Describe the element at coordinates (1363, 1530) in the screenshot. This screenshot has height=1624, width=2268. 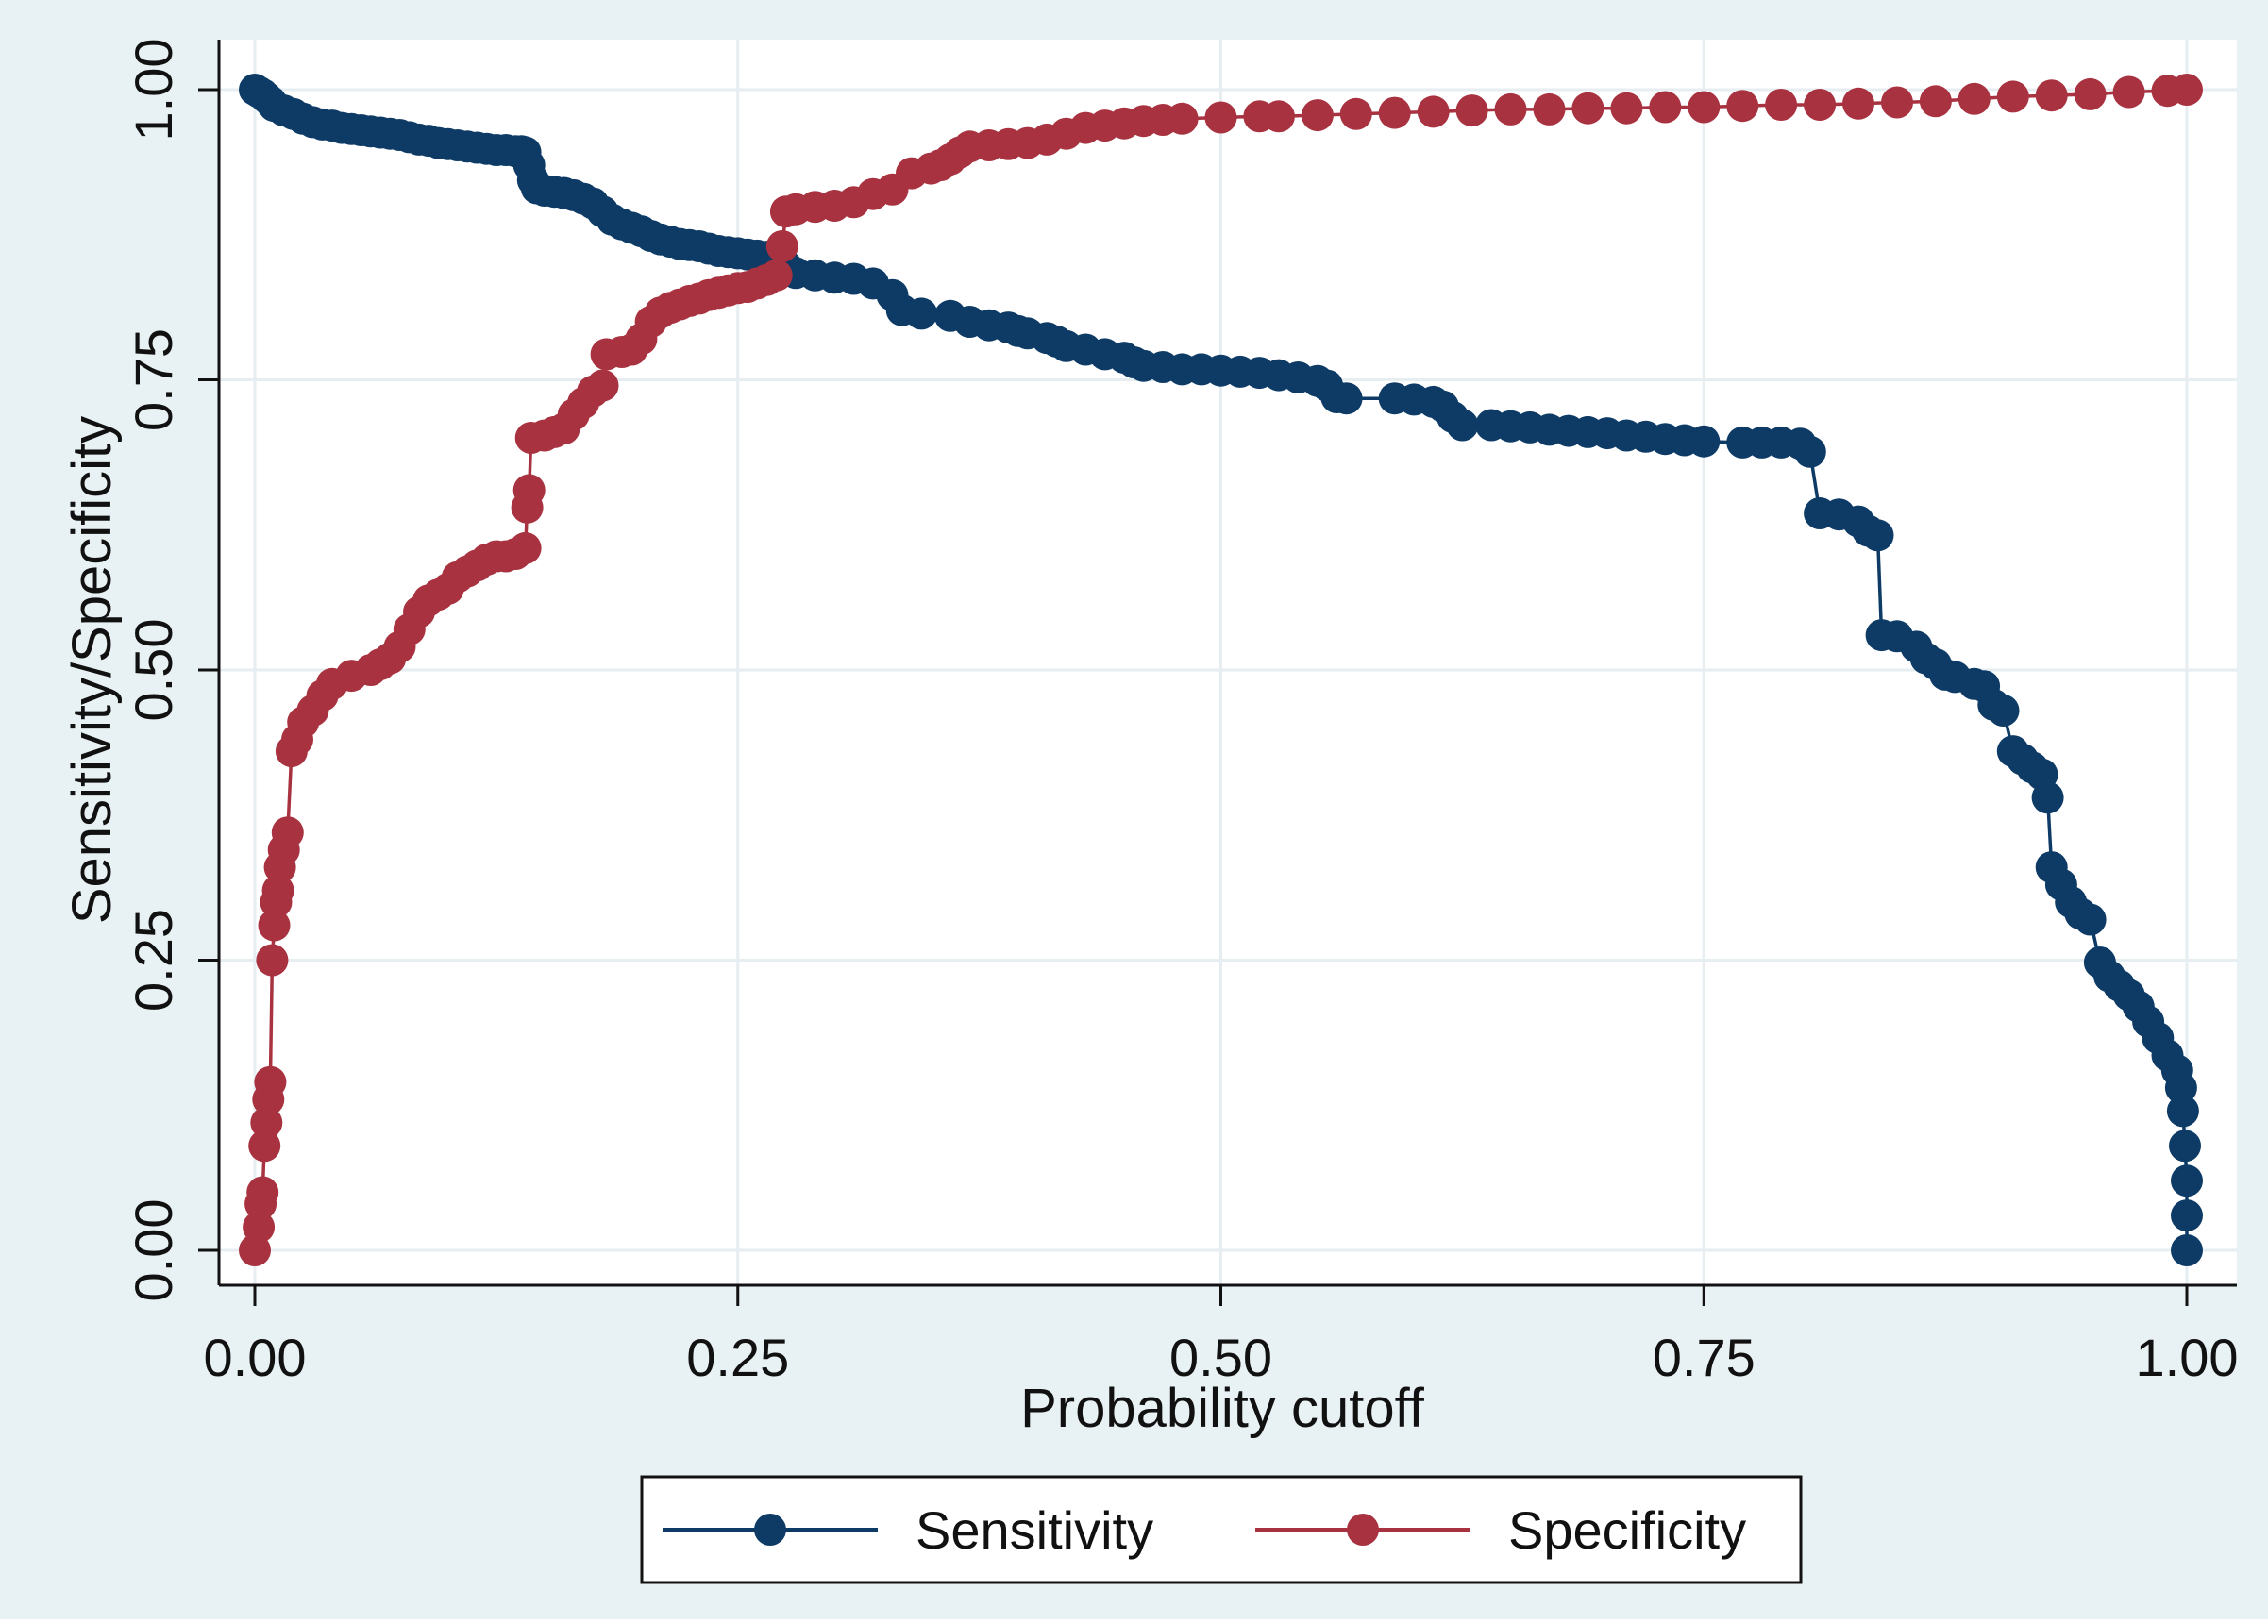
I see `legend-specificity-marker` at that location.